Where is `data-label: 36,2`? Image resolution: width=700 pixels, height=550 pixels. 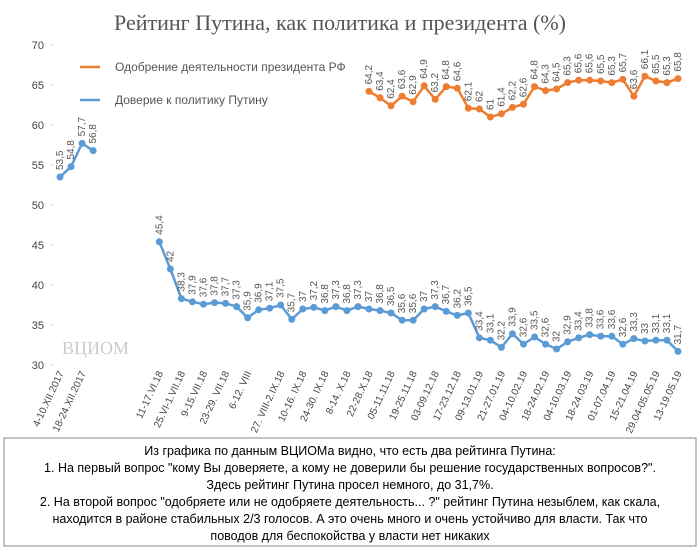
data-label: 36,2 is located at coordinates (457, 298).